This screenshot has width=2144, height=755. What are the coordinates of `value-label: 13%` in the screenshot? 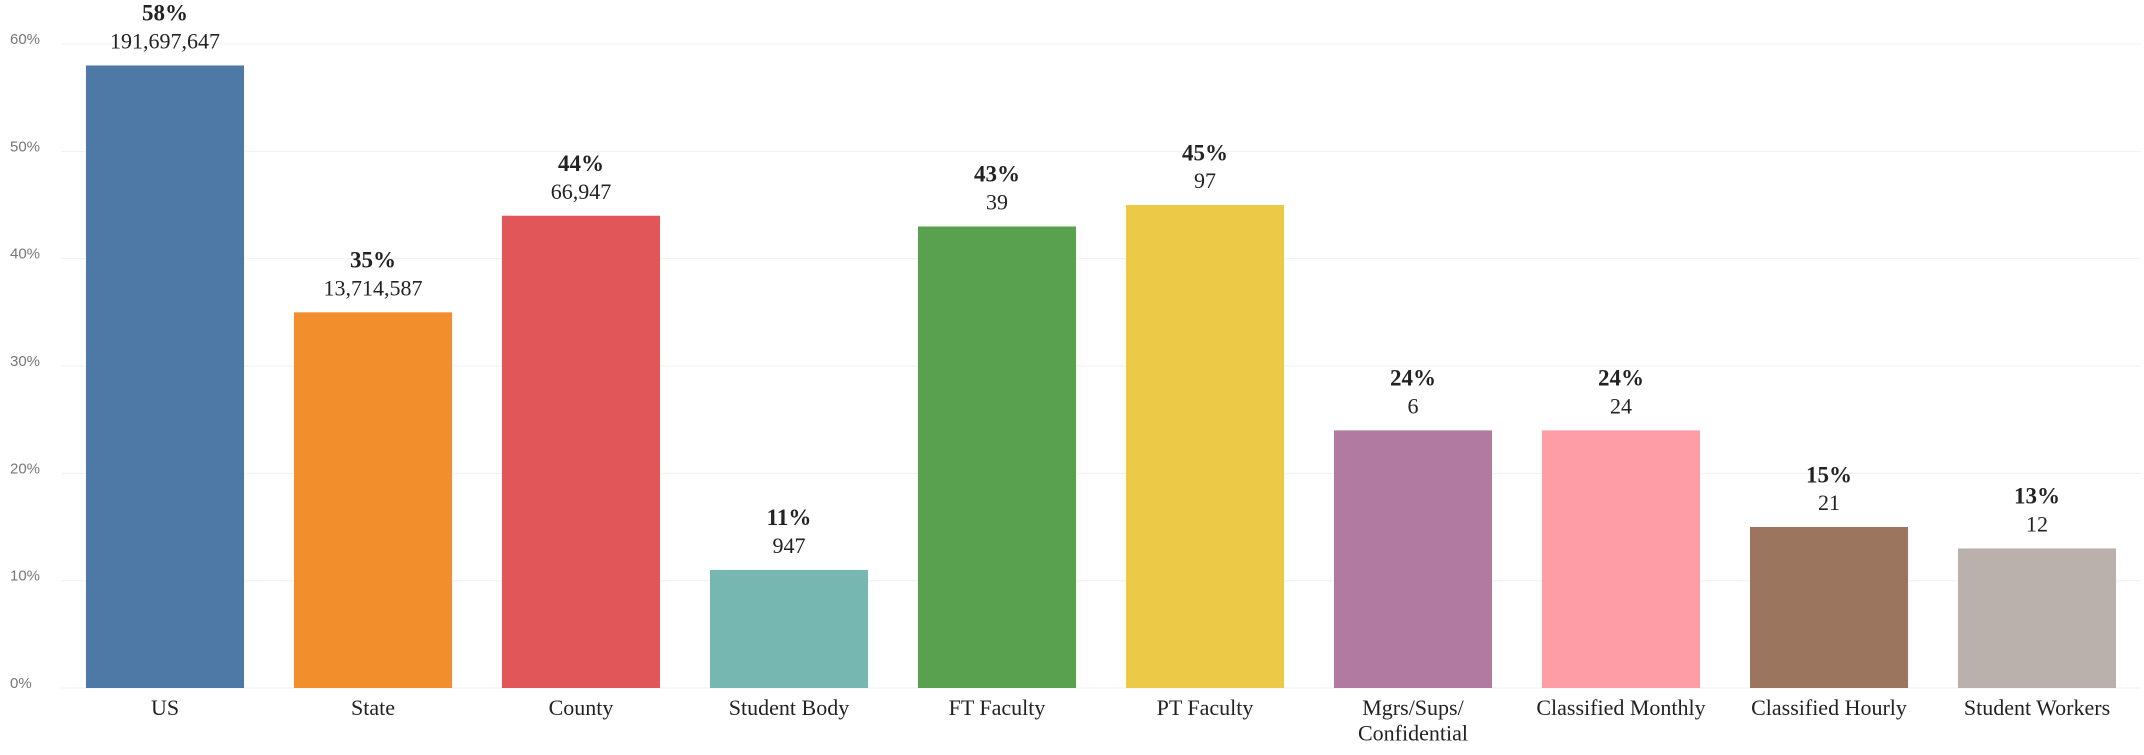 It's located at (2037, 496).